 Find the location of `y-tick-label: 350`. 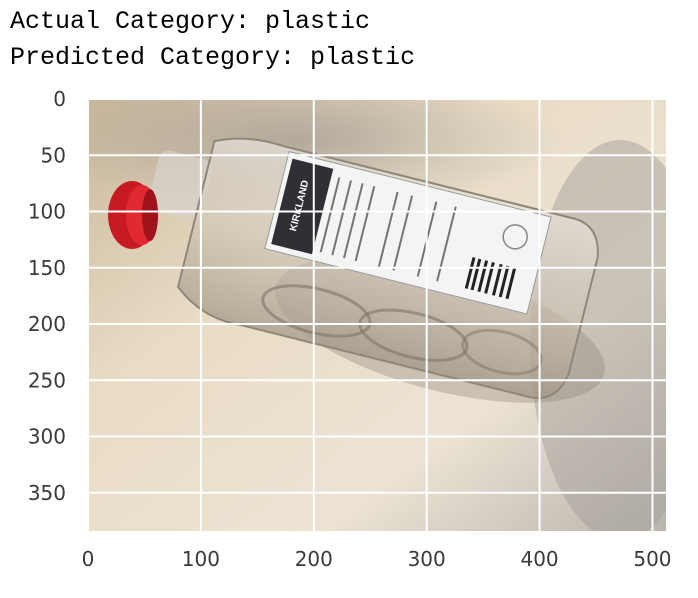

y-tick-label: 350 is located at coordinates (47, 493).